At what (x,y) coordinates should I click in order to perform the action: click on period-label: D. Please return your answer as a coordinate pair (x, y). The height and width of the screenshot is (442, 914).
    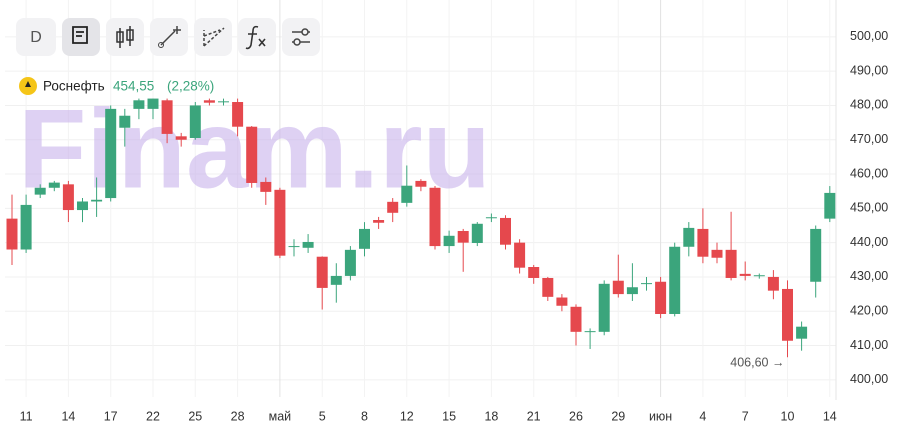
    Looking at the image, I should click on (36, 37).